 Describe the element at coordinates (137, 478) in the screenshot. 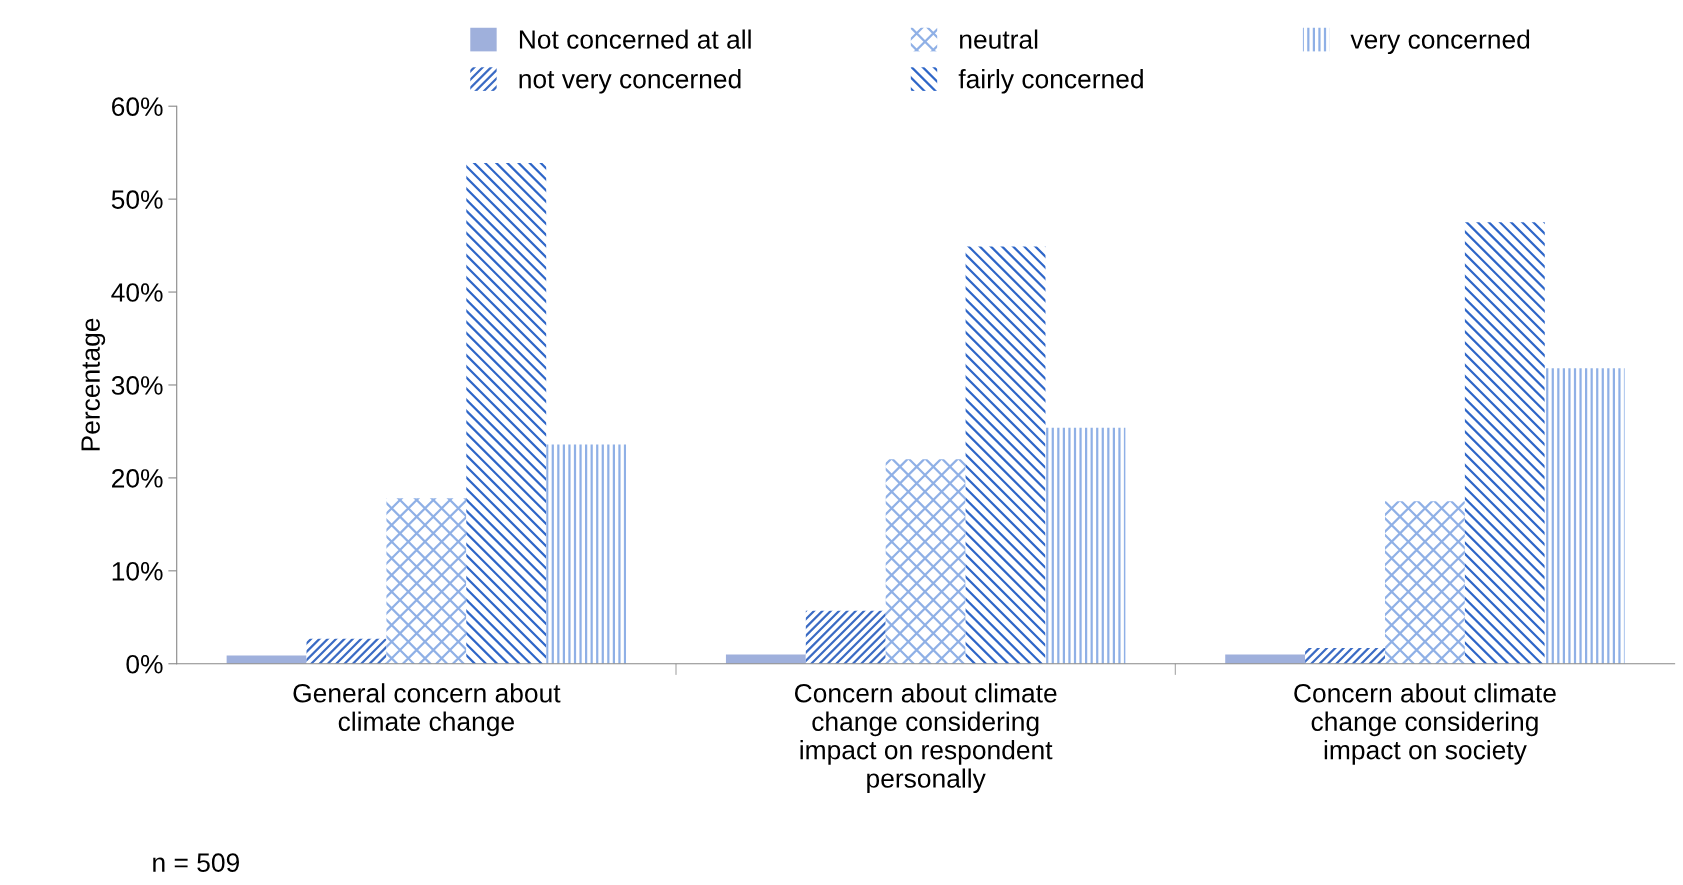

I see `y-tick-label: 20%` at that location.